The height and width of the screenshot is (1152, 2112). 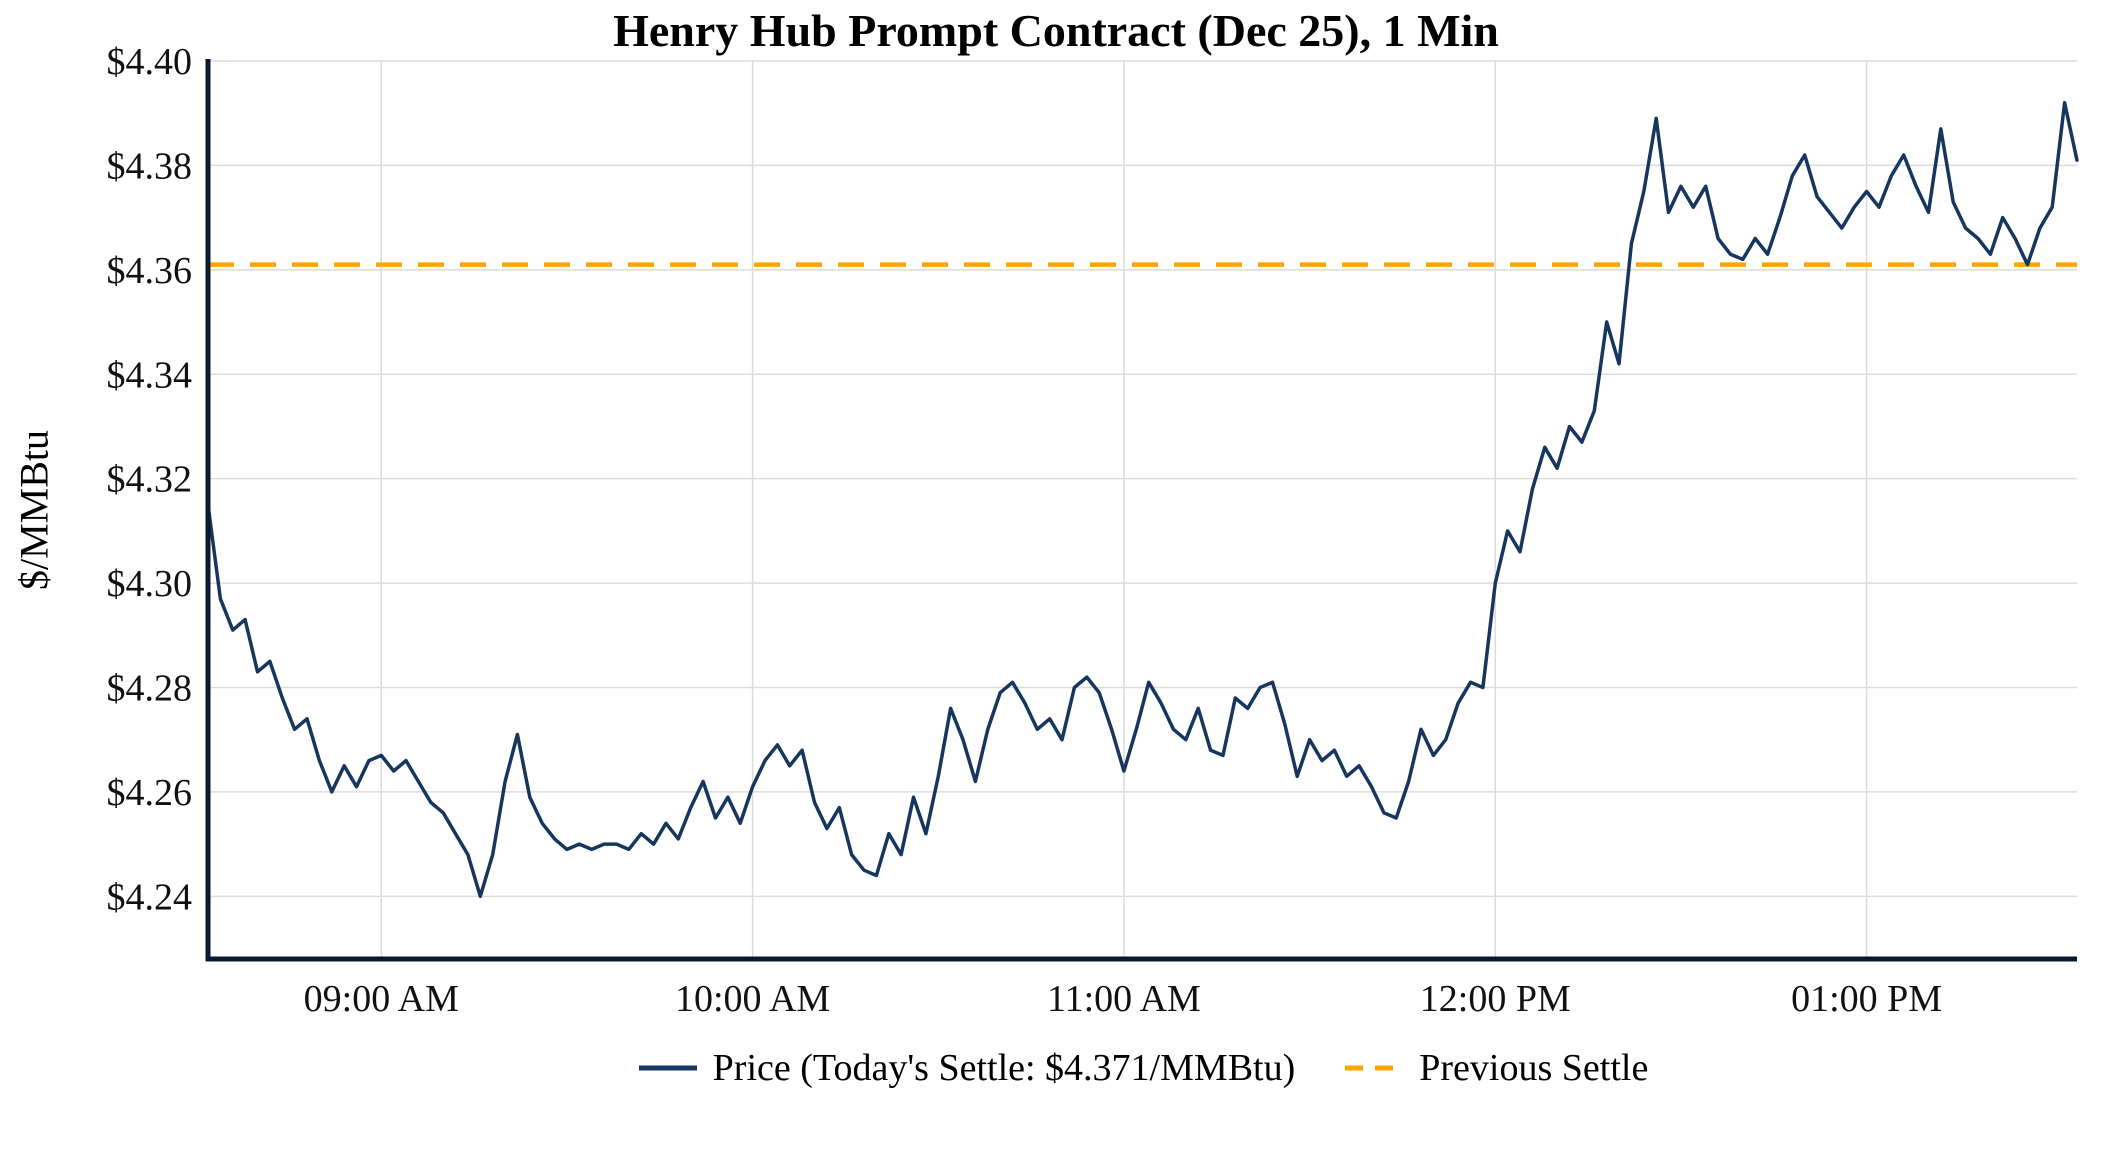 I want to click on legend-item-price: Price (Today's Settle: $4.371/MMBtu), so click(x=966, y=1068).